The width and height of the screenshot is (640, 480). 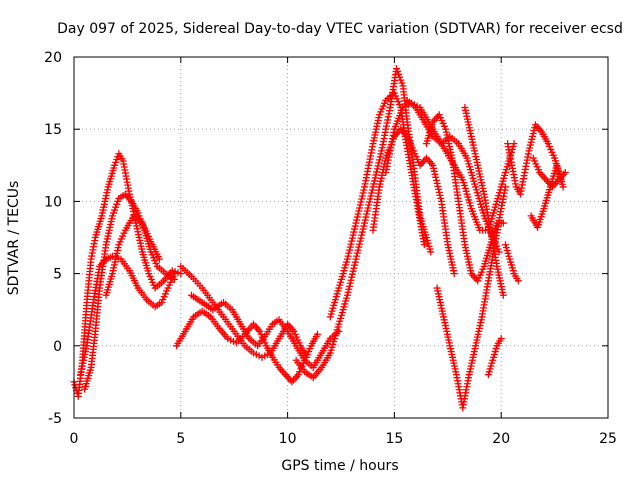 I want to click on y-tick-label: 5, so click(x=57, y=275).